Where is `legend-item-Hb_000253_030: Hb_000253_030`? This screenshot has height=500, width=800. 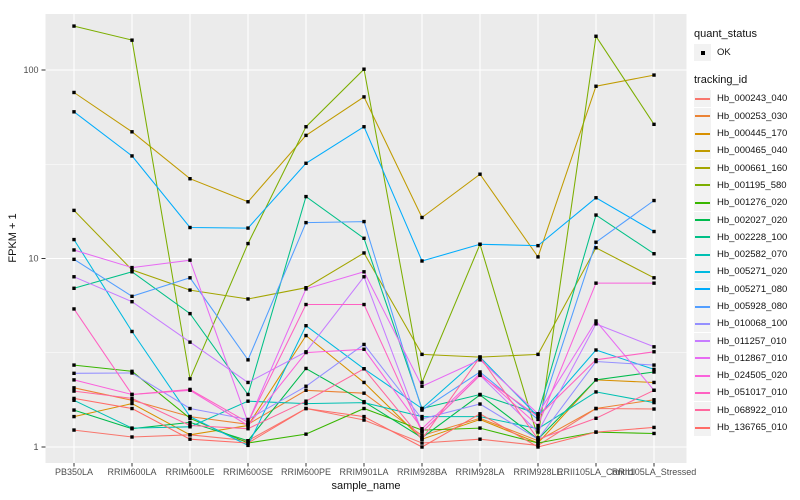
legend-item-Hb_000253_030: Hb_000253_030 is located at coordinates (746, 116).